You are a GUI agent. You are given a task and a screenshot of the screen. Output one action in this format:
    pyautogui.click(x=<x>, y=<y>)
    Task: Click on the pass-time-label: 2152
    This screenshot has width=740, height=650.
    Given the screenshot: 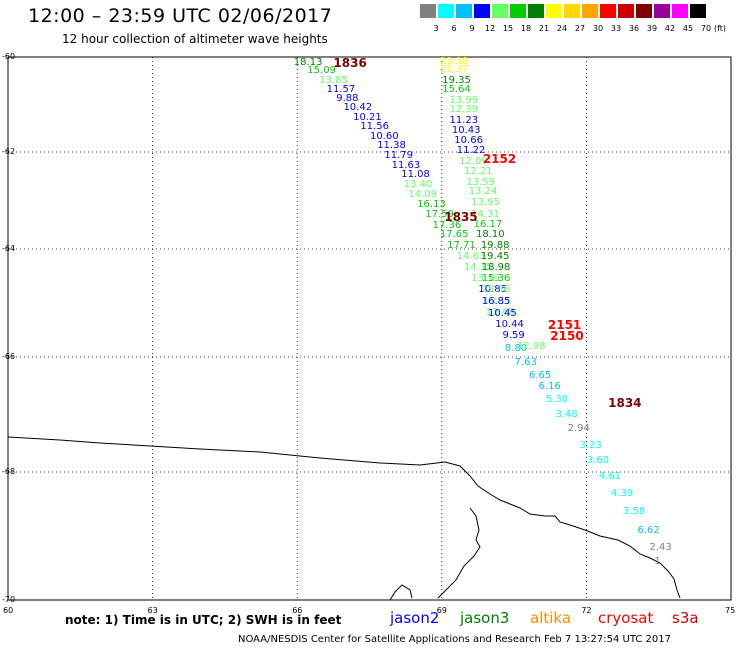 What is the action you would take?
    pyautogui.click(x=499, y=159)
    